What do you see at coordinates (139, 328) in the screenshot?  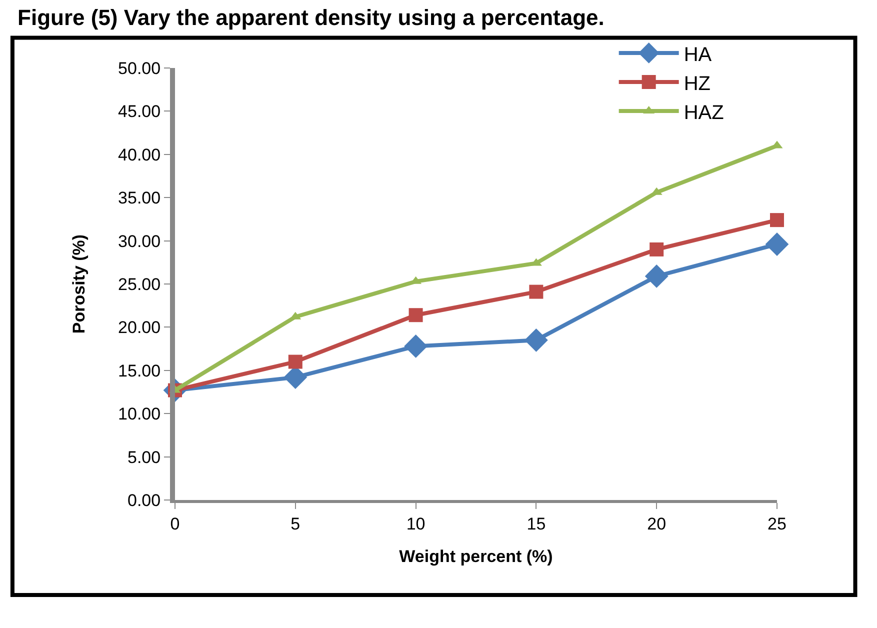 I see `y-tick-label: 20.00` at bounding box center [139, 328].